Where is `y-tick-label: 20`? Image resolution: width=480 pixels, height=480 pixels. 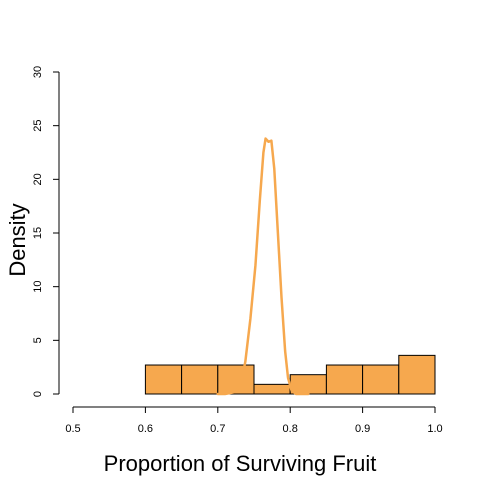
y-tick-label: 20 is located at coordinates (38, 179).